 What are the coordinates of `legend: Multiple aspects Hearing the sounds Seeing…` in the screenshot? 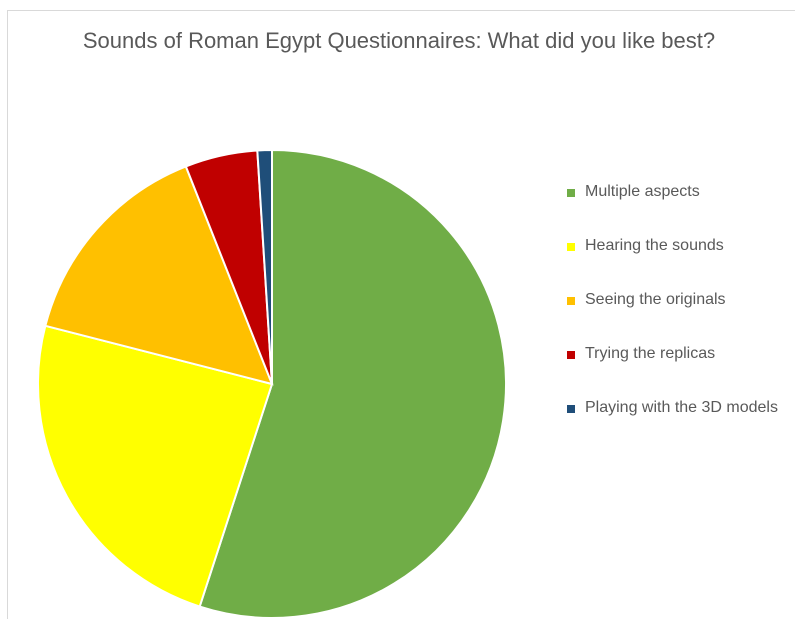 It's located at (679, 315).